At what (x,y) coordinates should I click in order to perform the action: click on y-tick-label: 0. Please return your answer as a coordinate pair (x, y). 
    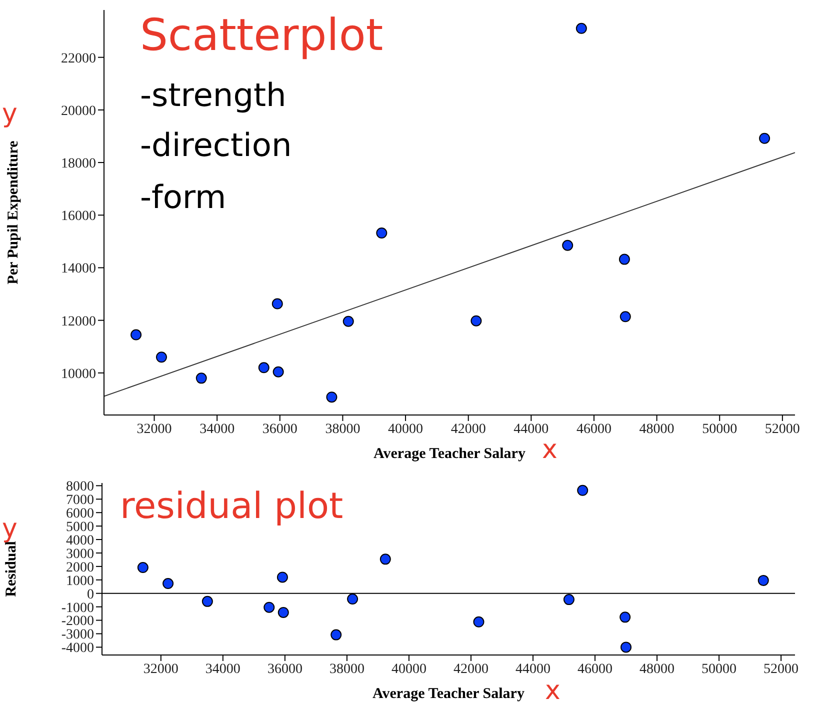
    Looking at the image, I should click on (90, 594).